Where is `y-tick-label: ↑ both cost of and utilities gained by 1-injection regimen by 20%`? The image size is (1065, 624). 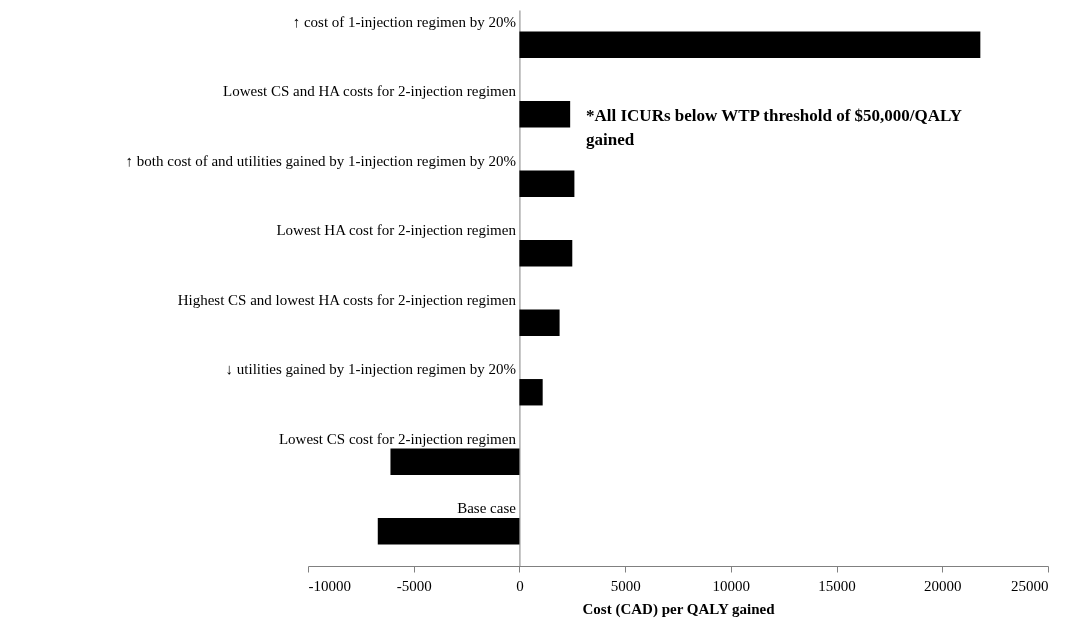 y-tick-label: ↑ both cost of and utilities gained by 1-injection regimen by 20% is located at coordinates (320, 160).